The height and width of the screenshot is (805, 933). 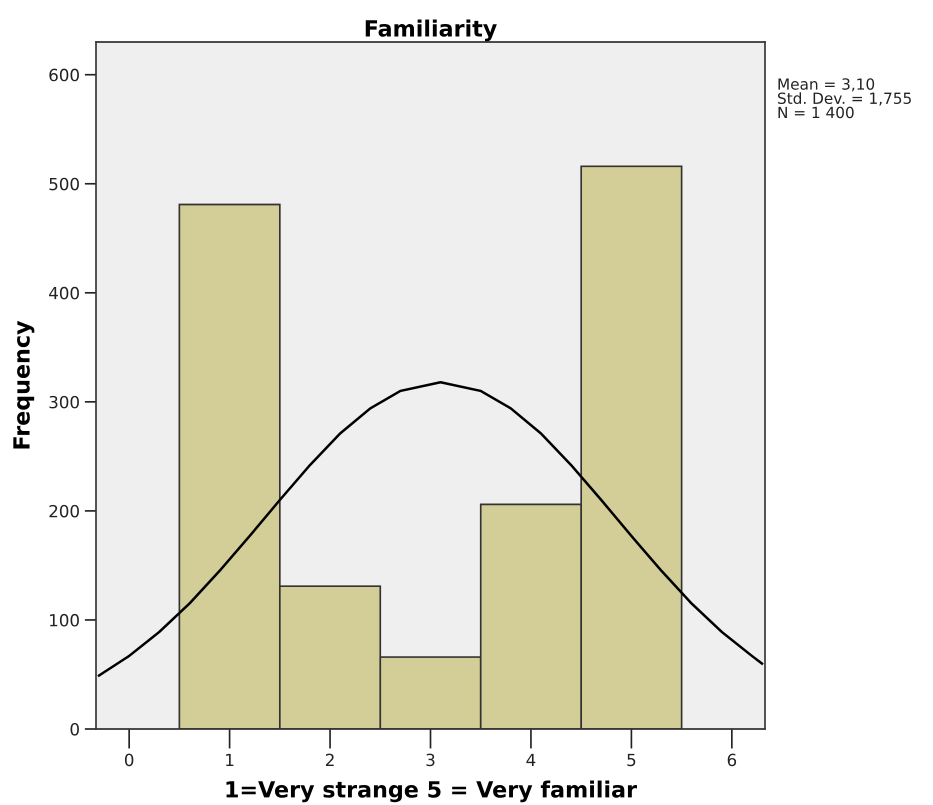 What do you see at coordinates (816, 112) in the screenshot?
I see `text: N = 1 400` at bounding box center [816, 112].